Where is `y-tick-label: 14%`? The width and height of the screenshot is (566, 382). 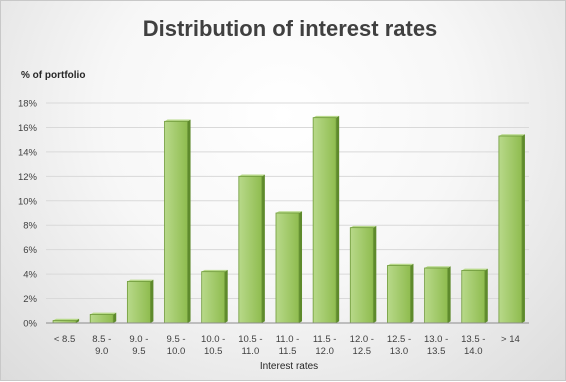
y-tick-label: 14% is located at coordinates (28, 152).